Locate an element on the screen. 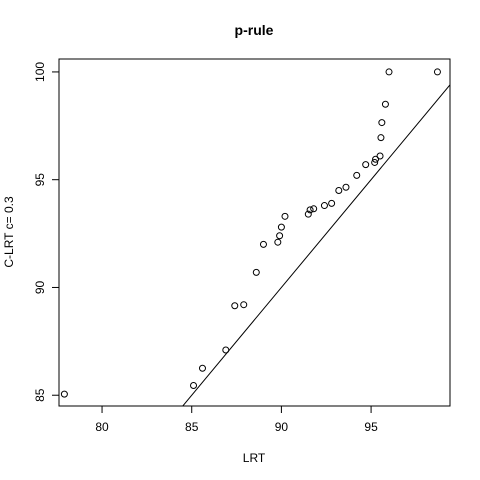 This screenshot has height=480, width=480. x-tick-label: 80 is located at coordinates (102, 427).